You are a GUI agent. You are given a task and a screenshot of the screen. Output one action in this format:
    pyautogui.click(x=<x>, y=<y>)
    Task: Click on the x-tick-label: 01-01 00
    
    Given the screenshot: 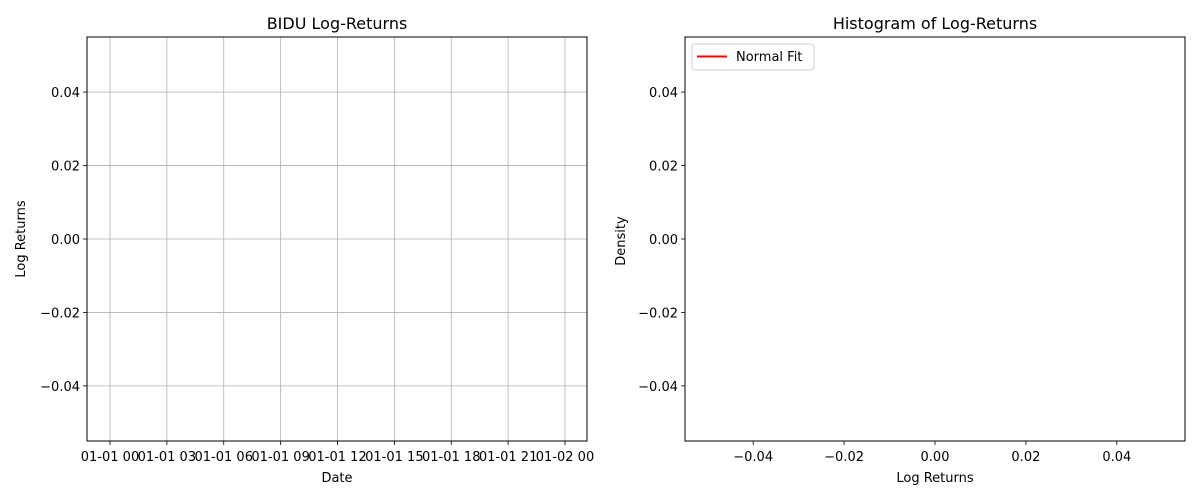 What is the action you would take?
    pyautogui.click(x=110, y=457)
    